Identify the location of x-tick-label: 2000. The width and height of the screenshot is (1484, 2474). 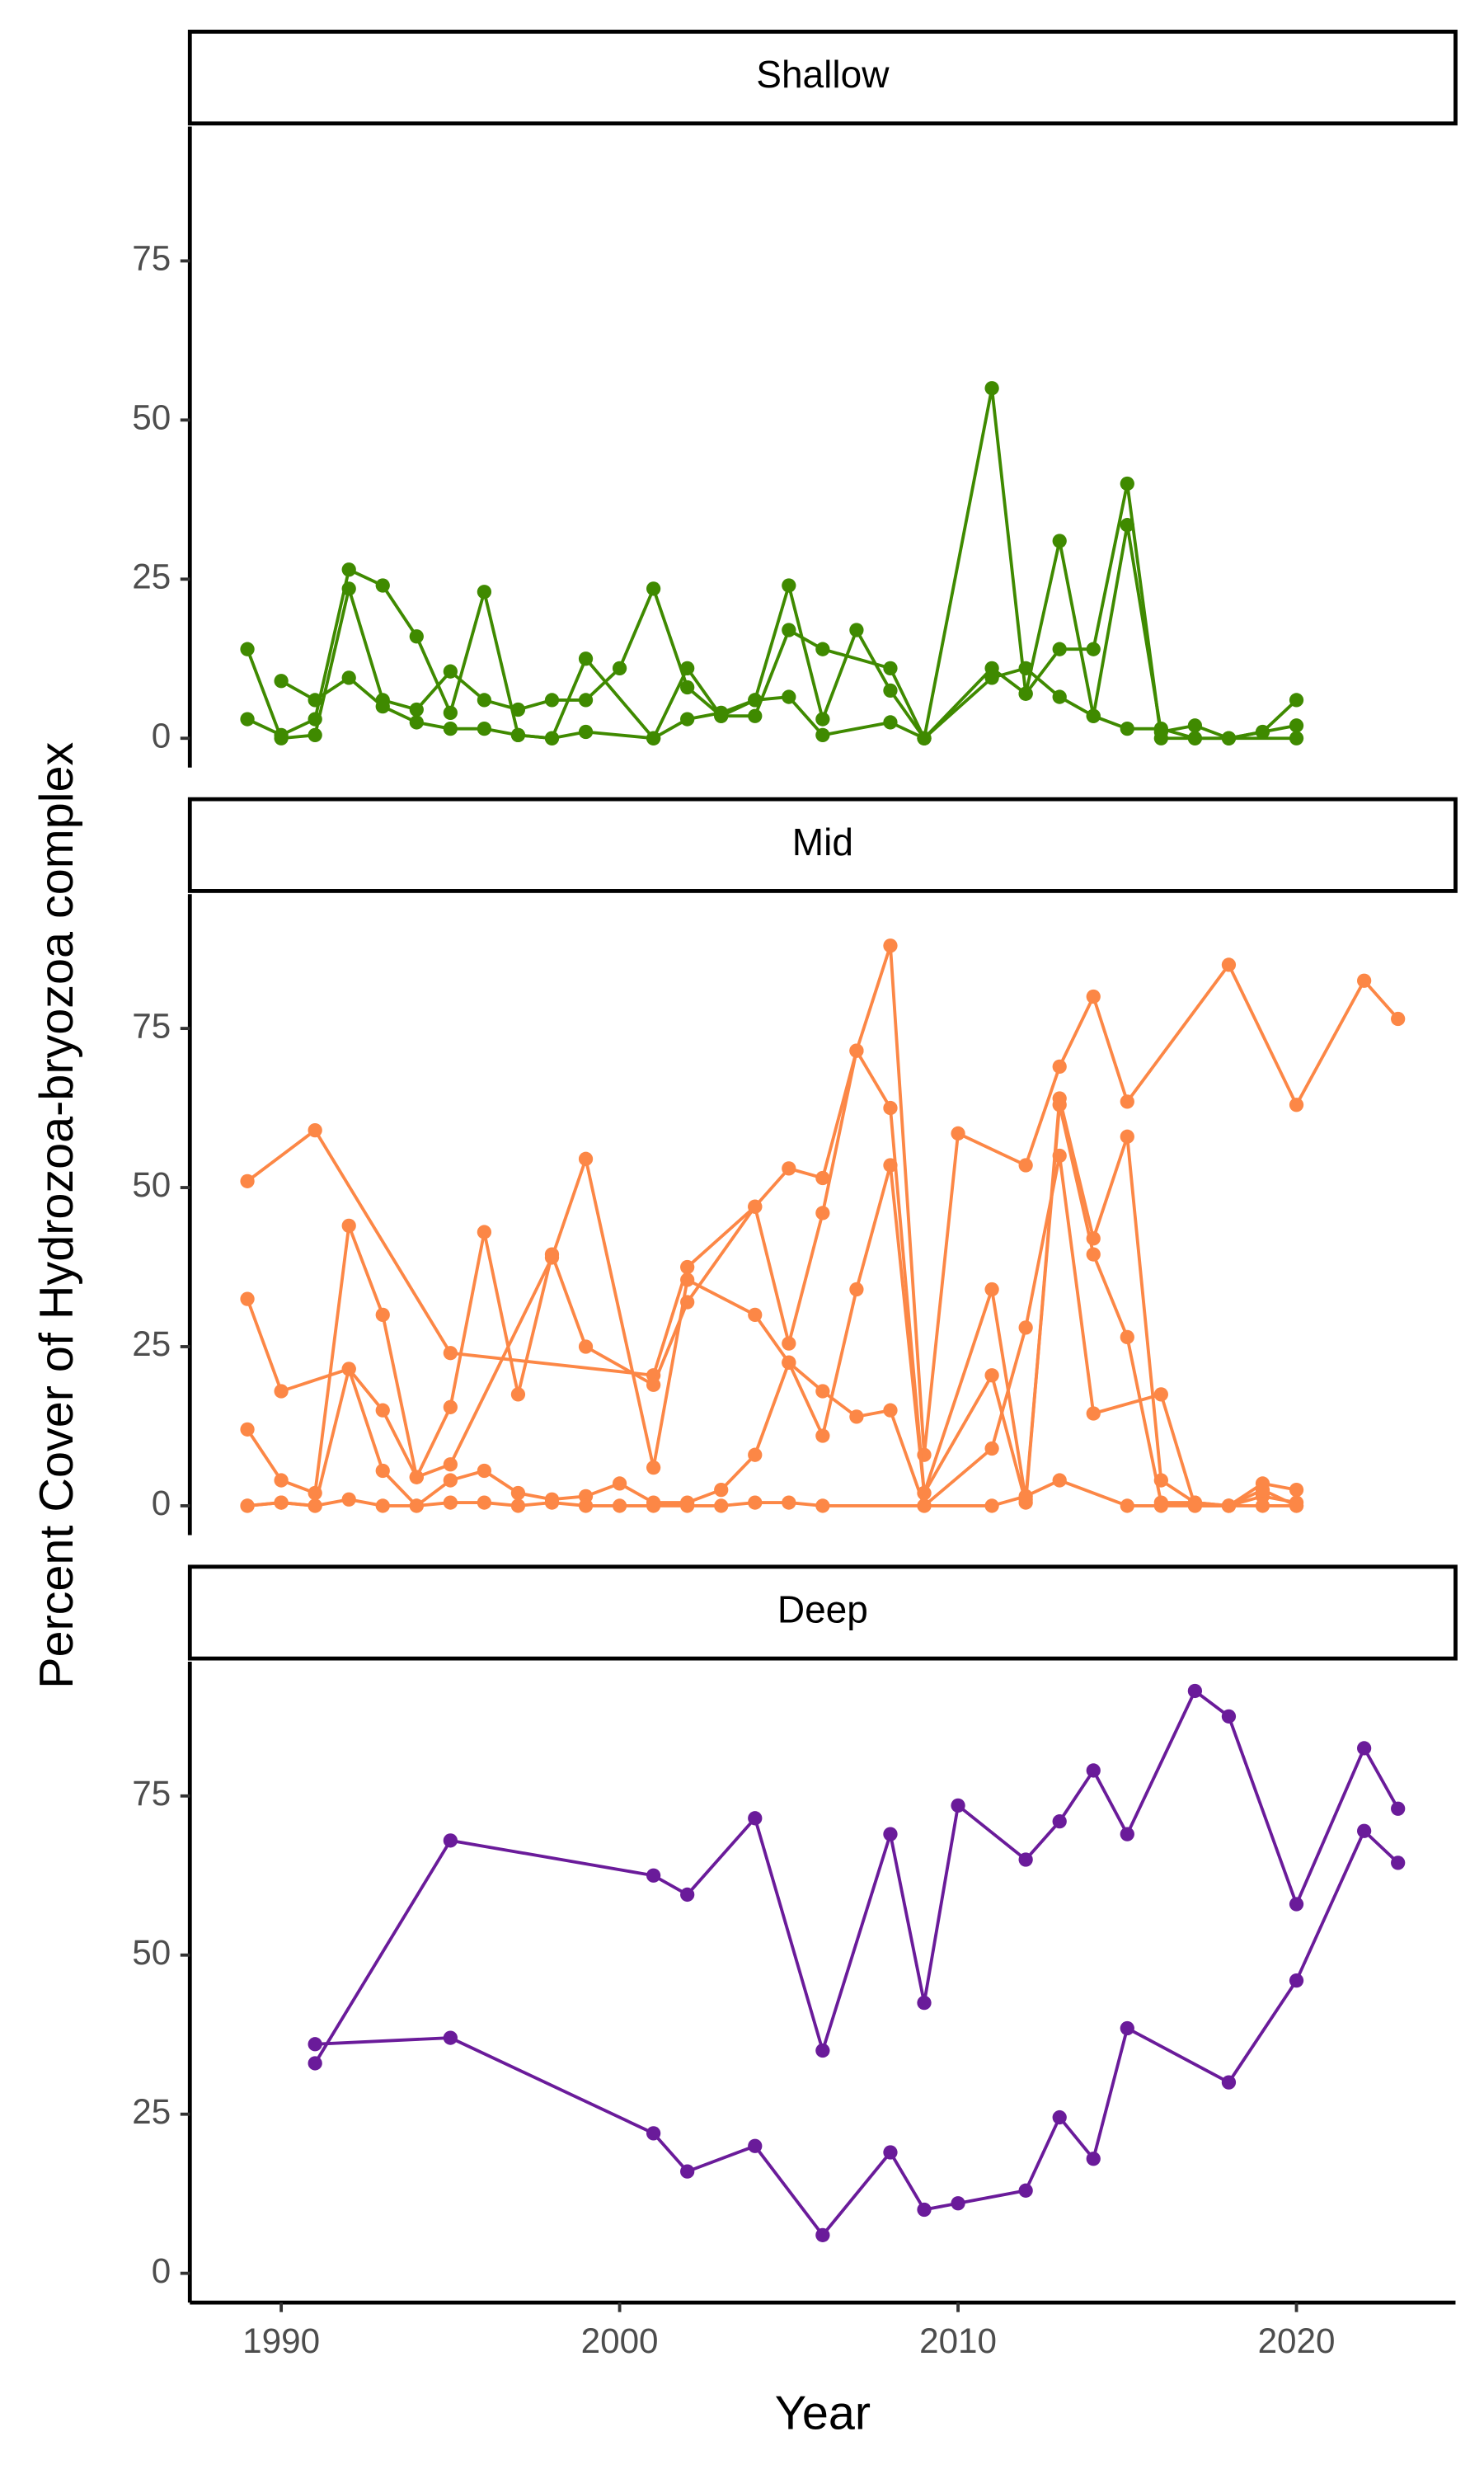
(620, 2340).